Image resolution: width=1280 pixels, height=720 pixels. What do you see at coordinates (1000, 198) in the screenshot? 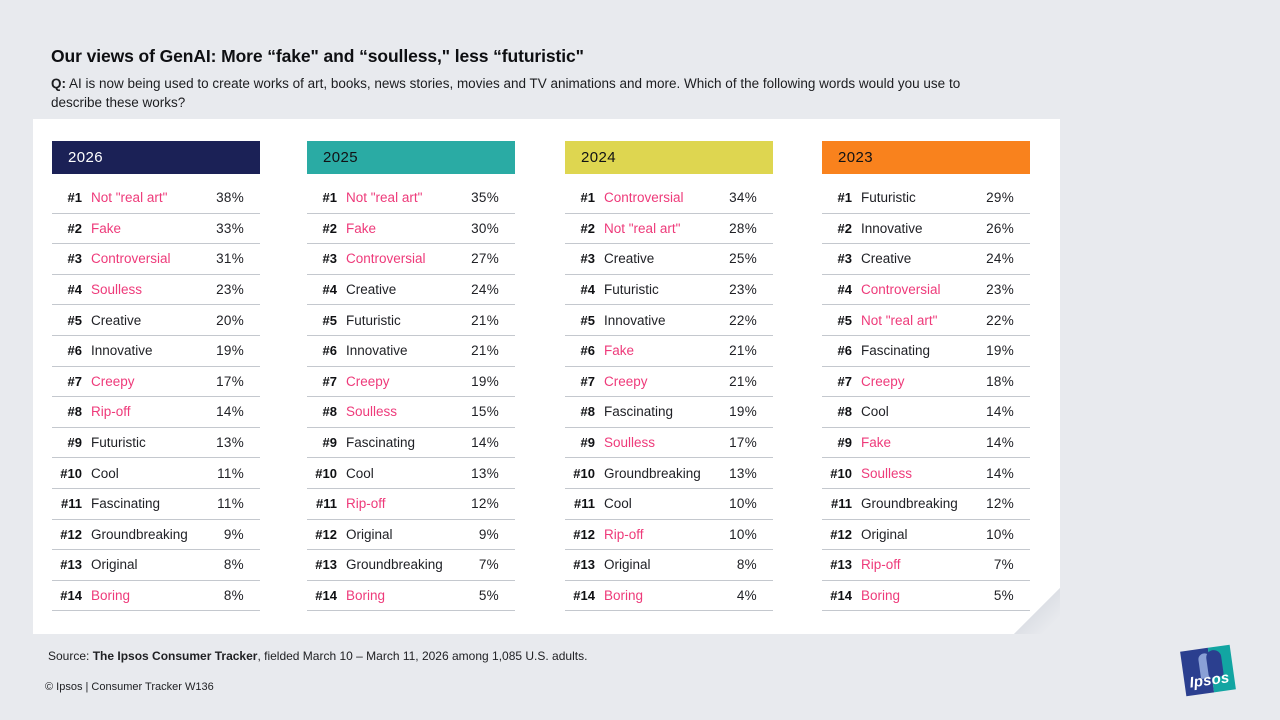
I see `percent-value: 29%` at bounding box center [1000, 198].